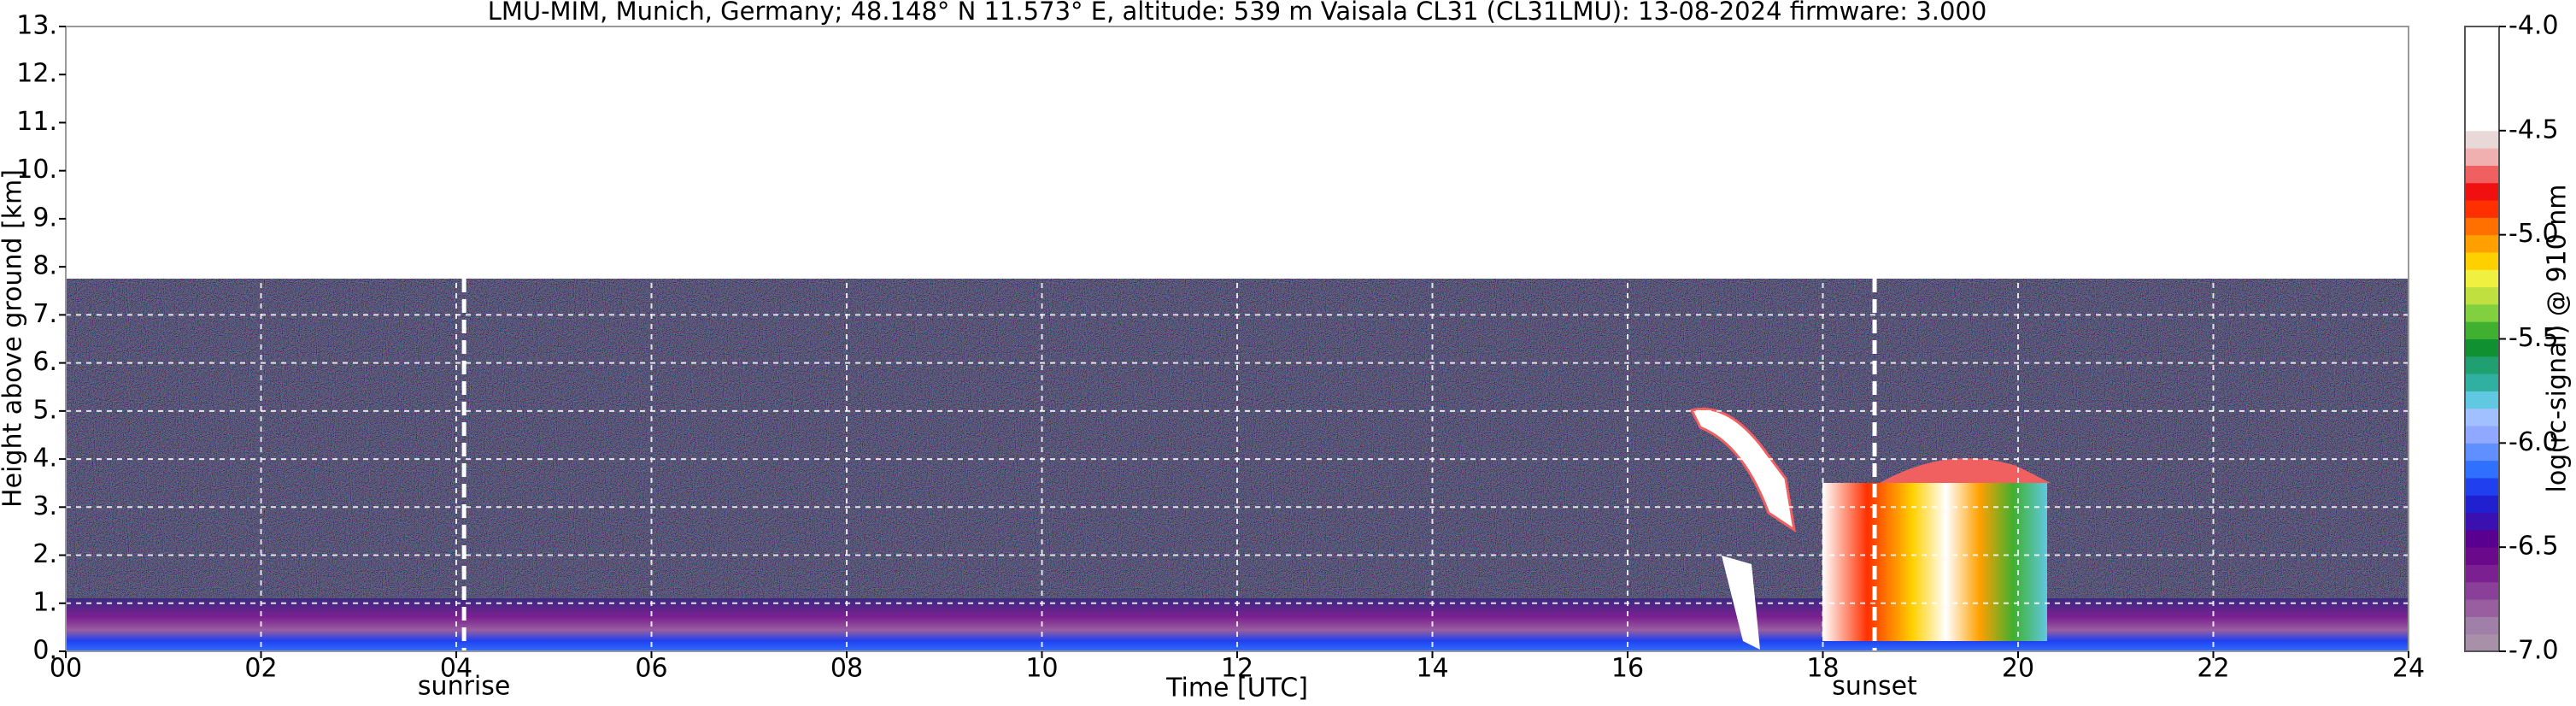 The height and width of the screenshot is (706, 2576). I want to click on y-tick-label: 5., so click(44, 410).